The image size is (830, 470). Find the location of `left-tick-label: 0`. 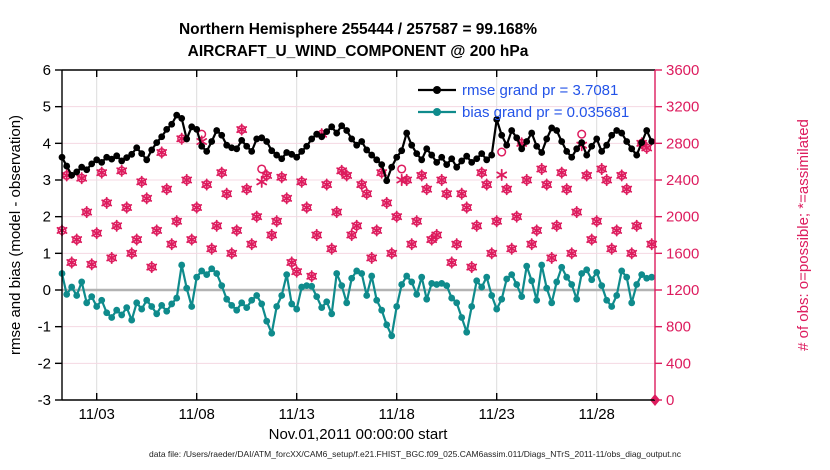

left-tick-label: 0 is located at coordinates (47, 290).